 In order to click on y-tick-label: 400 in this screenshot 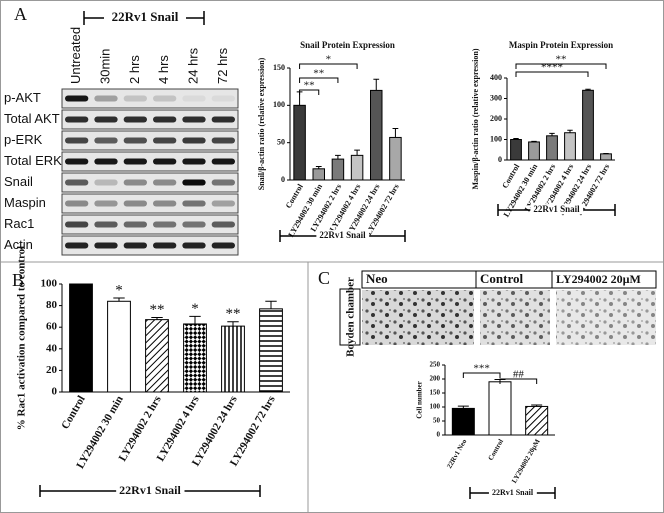, I will do `click(496, 77)`.